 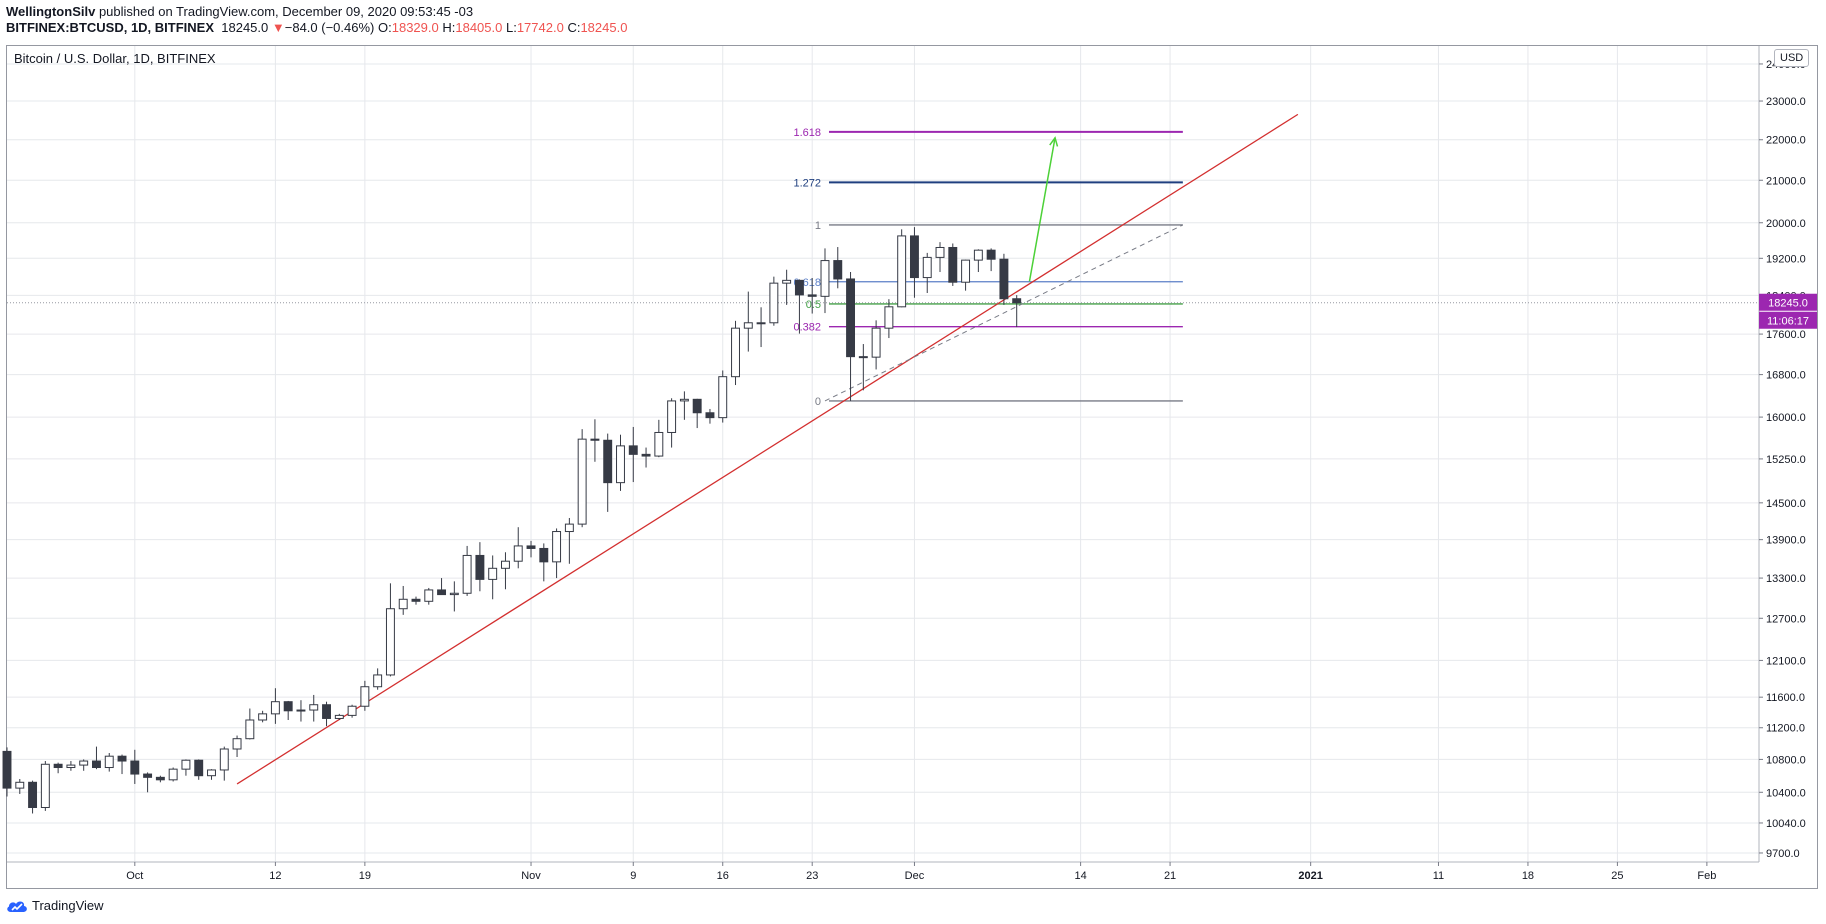 What do you see at coordinates (1786, 102) in the screenshot?
I see `price-tick-label: 23000.0` at bounding box center [1786, 102].